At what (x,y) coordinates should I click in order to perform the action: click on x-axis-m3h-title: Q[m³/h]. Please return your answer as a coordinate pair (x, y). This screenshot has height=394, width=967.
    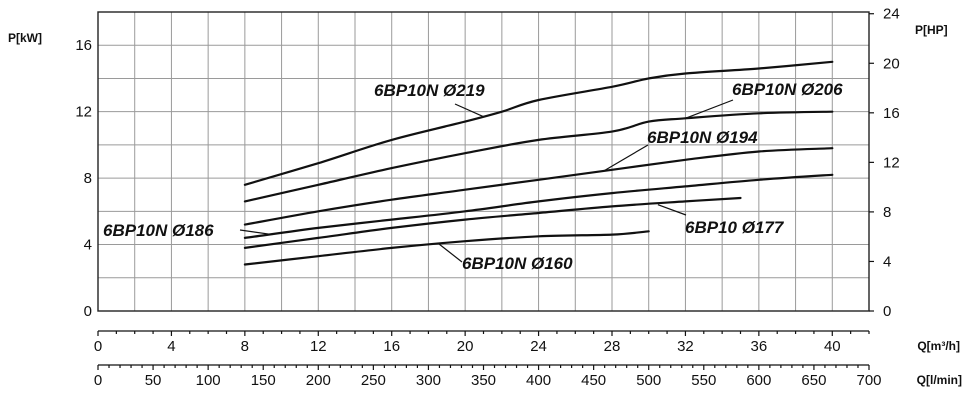
    Looking at the image, I should click on (938, 346).